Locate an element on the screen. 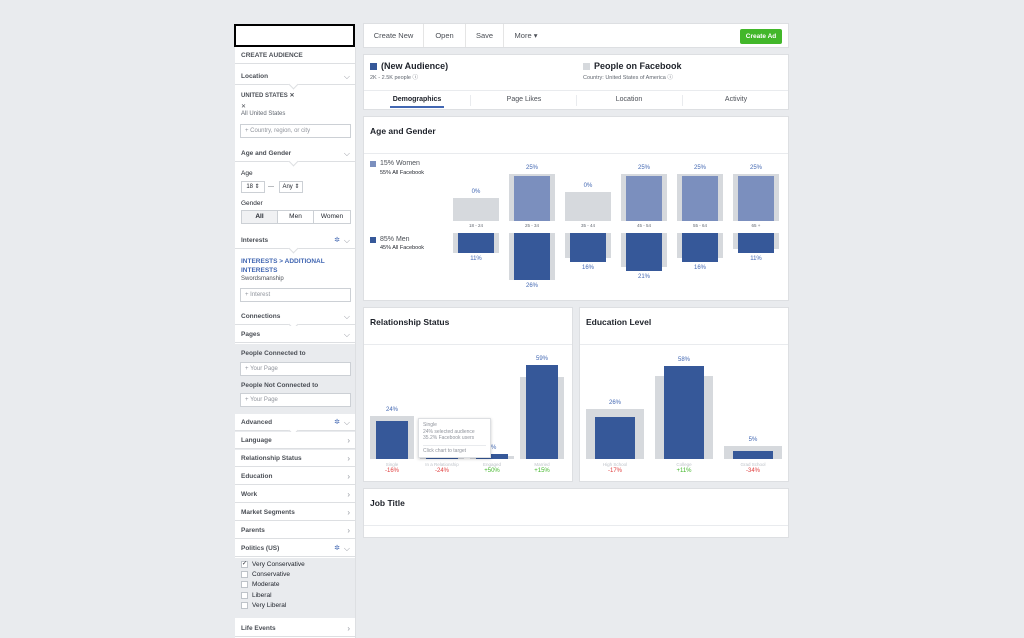  notch is located at coordinates (293, 161).